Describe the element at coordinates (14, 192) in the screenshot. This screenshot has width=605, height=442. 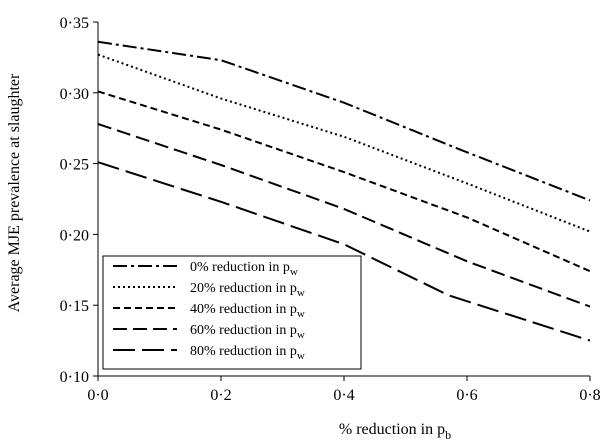
I see `y-axis-label: Average MJE prevalence at slaughter` at that location.